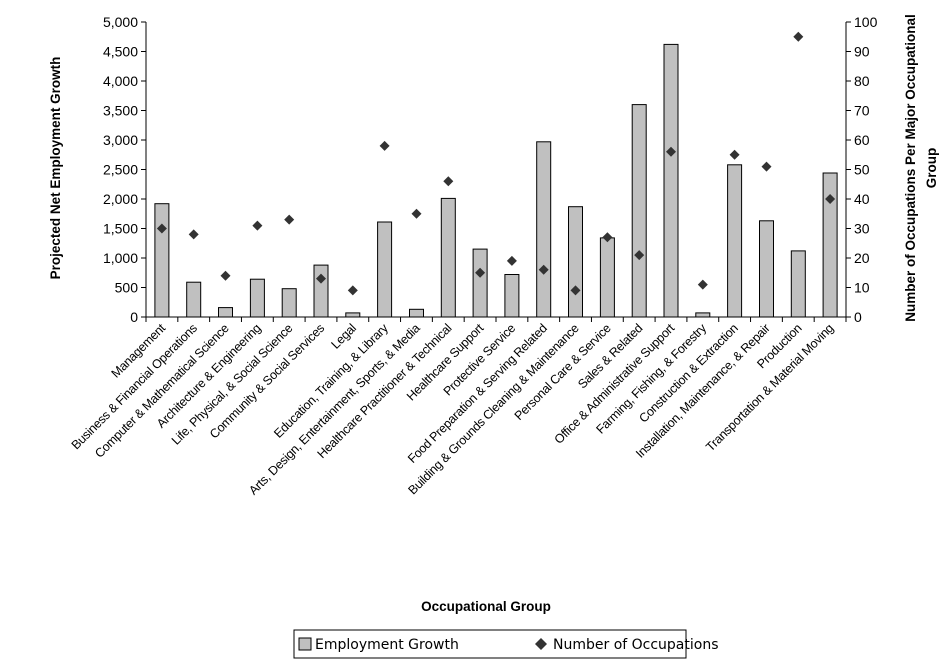 The width and height of the screenshot is (944, 660). Describe the element at coordinates (862, 81) in the screenshot. I see `y-tick-right-label: 80` at that location.